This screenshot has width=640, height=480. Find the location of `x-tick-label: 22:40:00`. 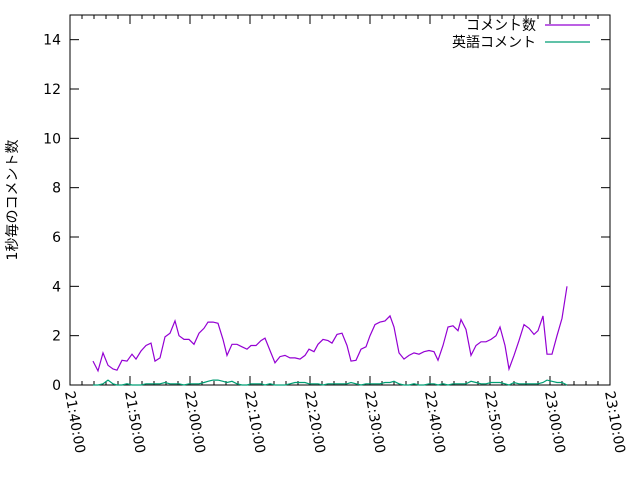

x-tick-label: 22:40:00 is located at coordinates (434, 422).